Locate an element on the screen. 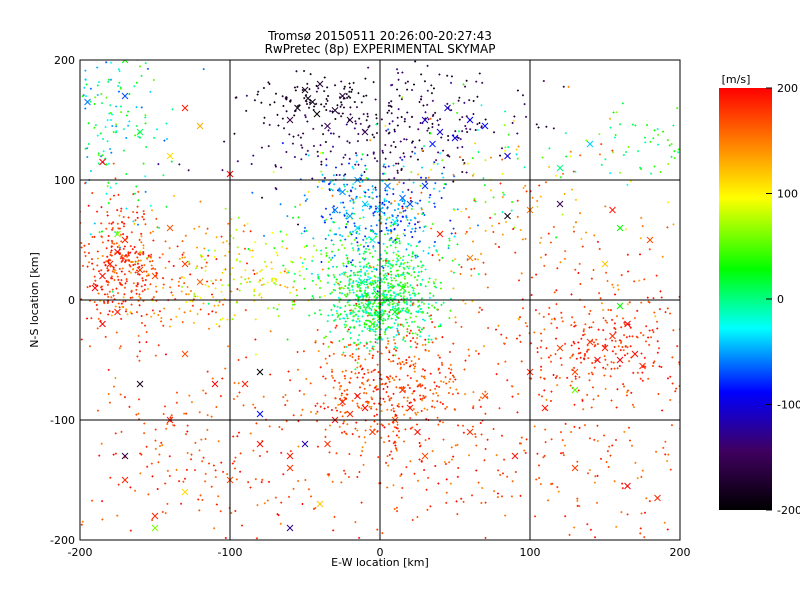 The height and width of the screenshot is (600, 800). scatter-x-marker is located at coordinates (357, 396).